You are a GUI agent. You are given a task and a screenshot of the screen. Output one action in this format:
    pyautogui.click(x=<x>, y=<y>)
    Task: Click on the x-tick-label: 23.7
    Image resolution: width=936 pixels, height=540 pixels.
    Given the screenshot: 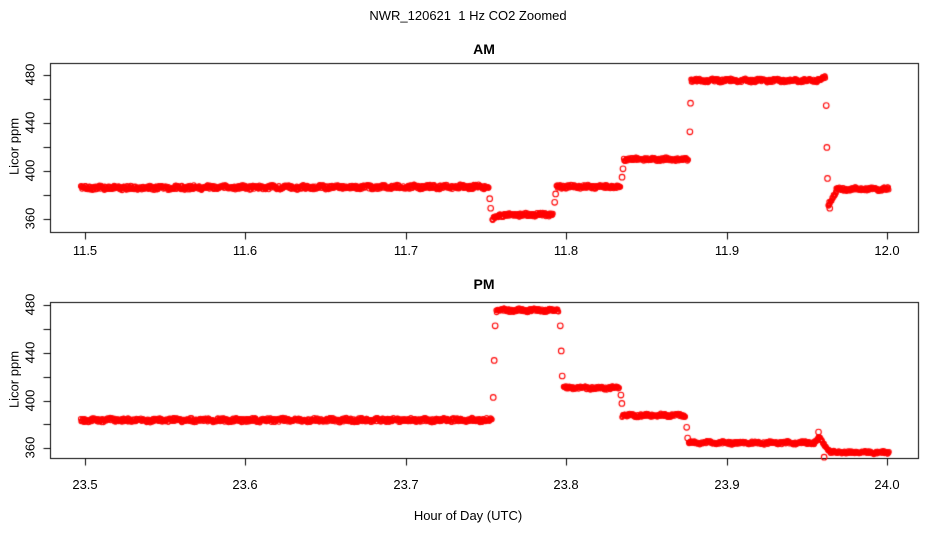 What is the action you would take?
    pyautogui.click(x=406, y=484)
    